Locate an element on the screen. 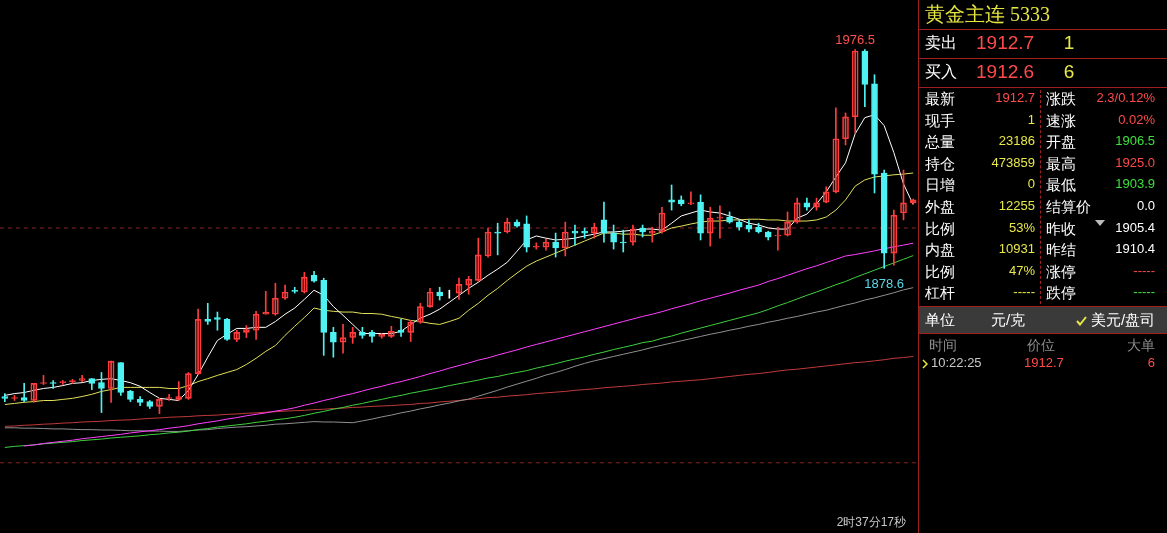  text: 元/克 is located at coordinates (1008, 320).